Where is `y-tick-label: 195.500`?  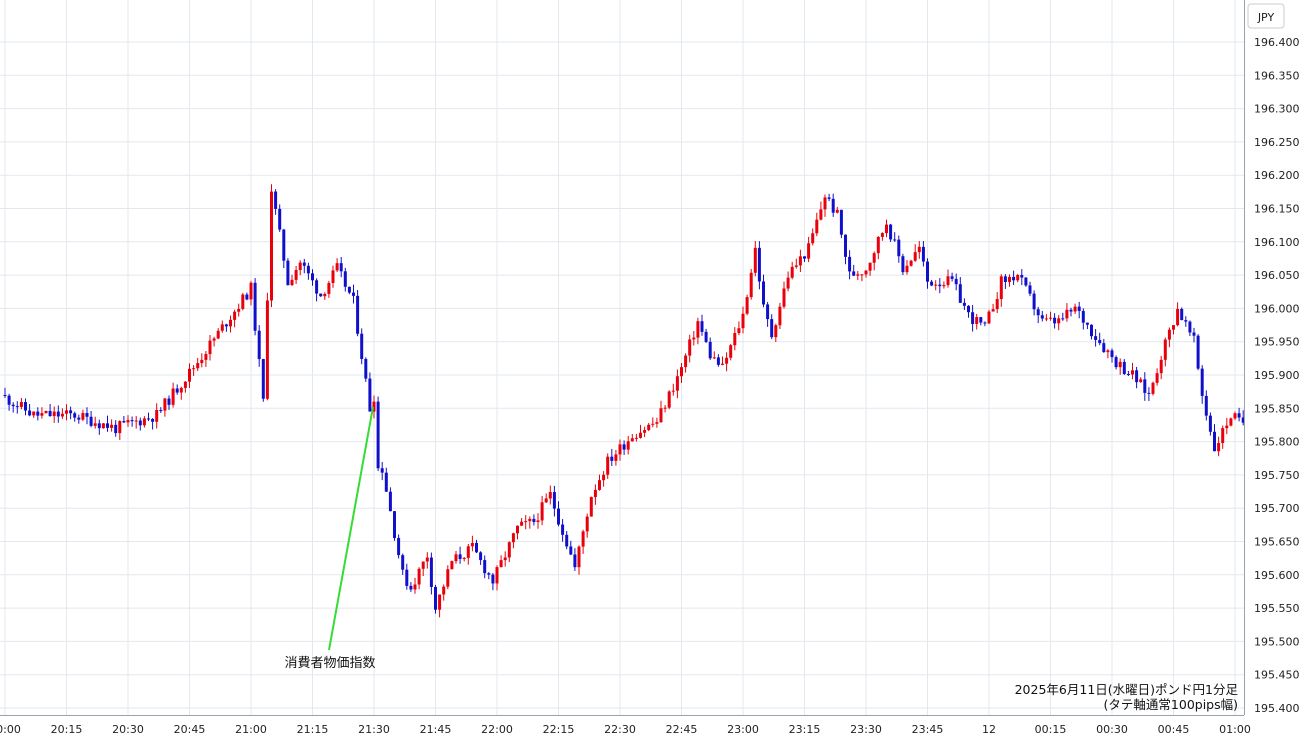
y-tick-label: 195.500 is located at coordinates (1277, 641).